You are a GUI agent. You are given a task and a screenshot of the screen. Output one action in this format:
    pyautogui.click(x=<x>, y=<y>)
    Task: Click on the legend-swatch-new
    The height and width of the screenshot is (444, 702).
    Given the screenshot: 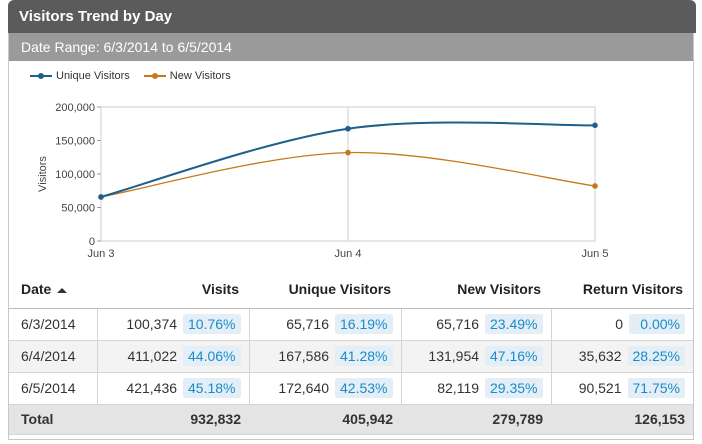 What is the action you would take?
    pyautogui.click(x=154, y=76)
    